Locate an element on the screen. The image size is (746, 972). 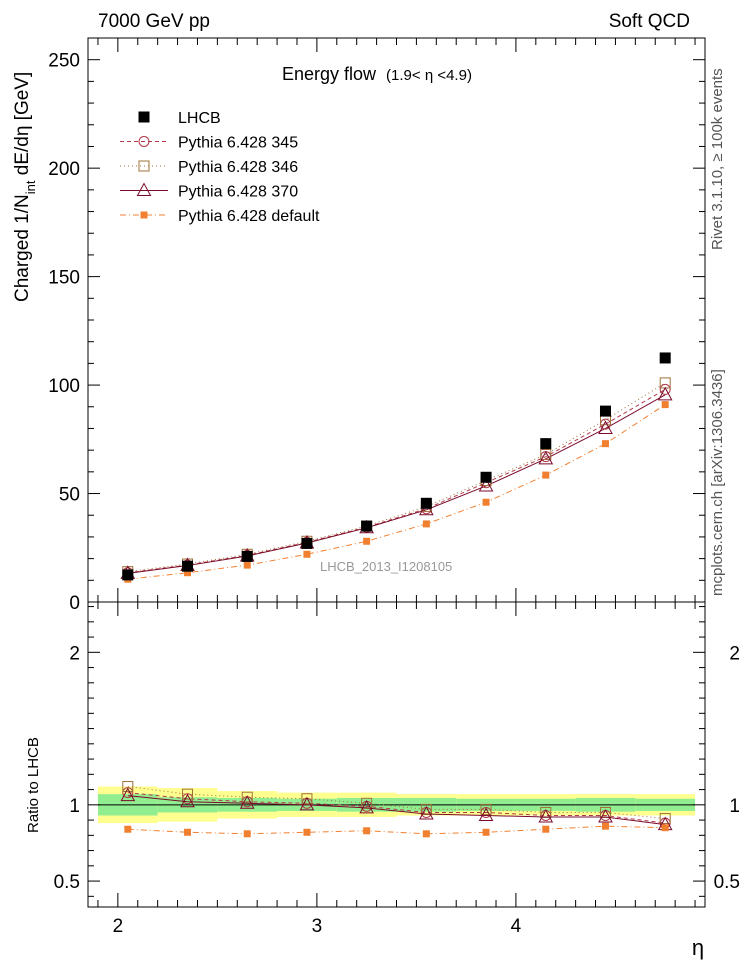
legend-label-1: Pythia 6.428 345 is located at coordinates (238, 143).